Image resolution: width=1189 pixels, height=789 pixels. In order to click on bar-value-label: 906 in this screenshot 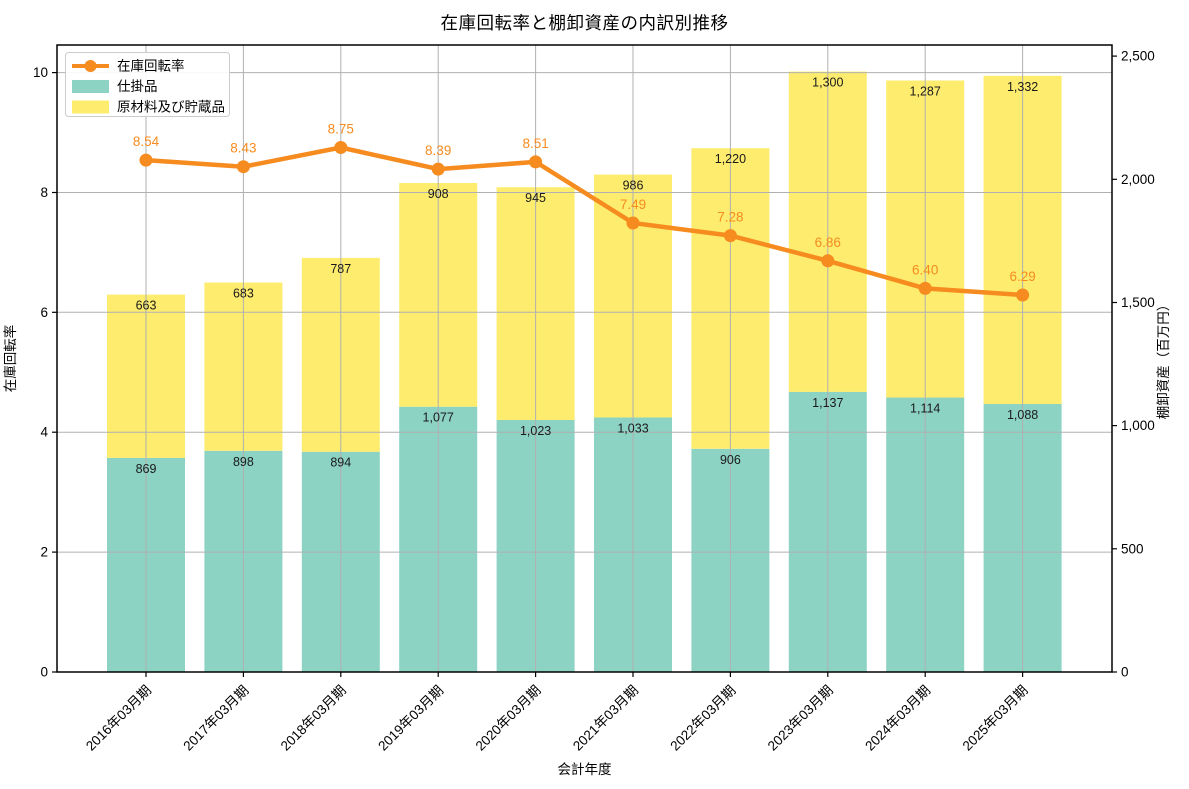, I will do `click(730, 460)`.